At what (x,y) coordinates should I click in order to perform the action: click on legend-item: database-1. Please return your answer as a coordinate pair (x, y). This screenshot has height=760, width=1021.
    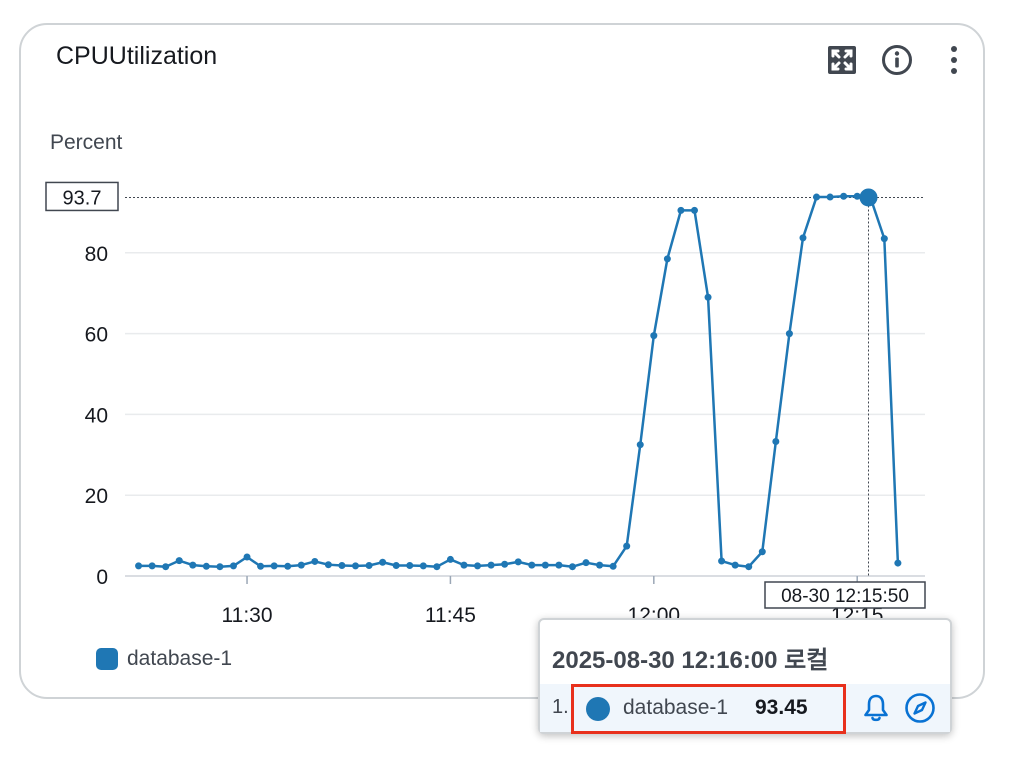
    Looking at the image, I should click on (164, 659).